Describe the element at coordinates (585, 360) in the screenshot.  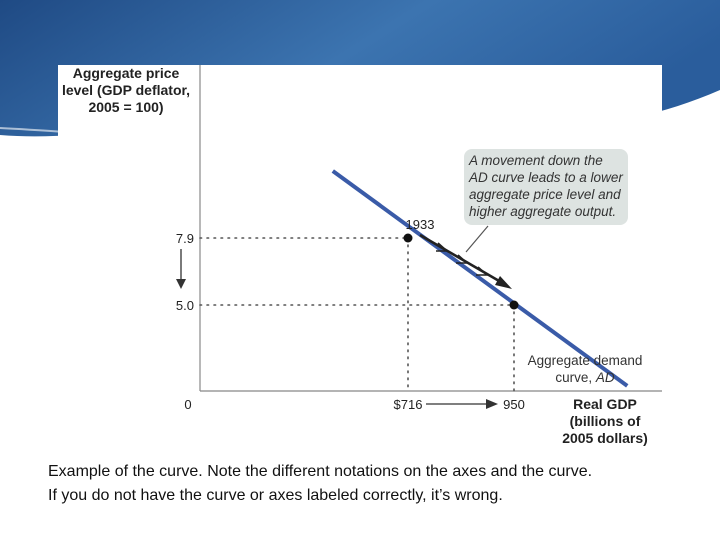
I see `curve-label-line1: Aggregate demand` at that location.